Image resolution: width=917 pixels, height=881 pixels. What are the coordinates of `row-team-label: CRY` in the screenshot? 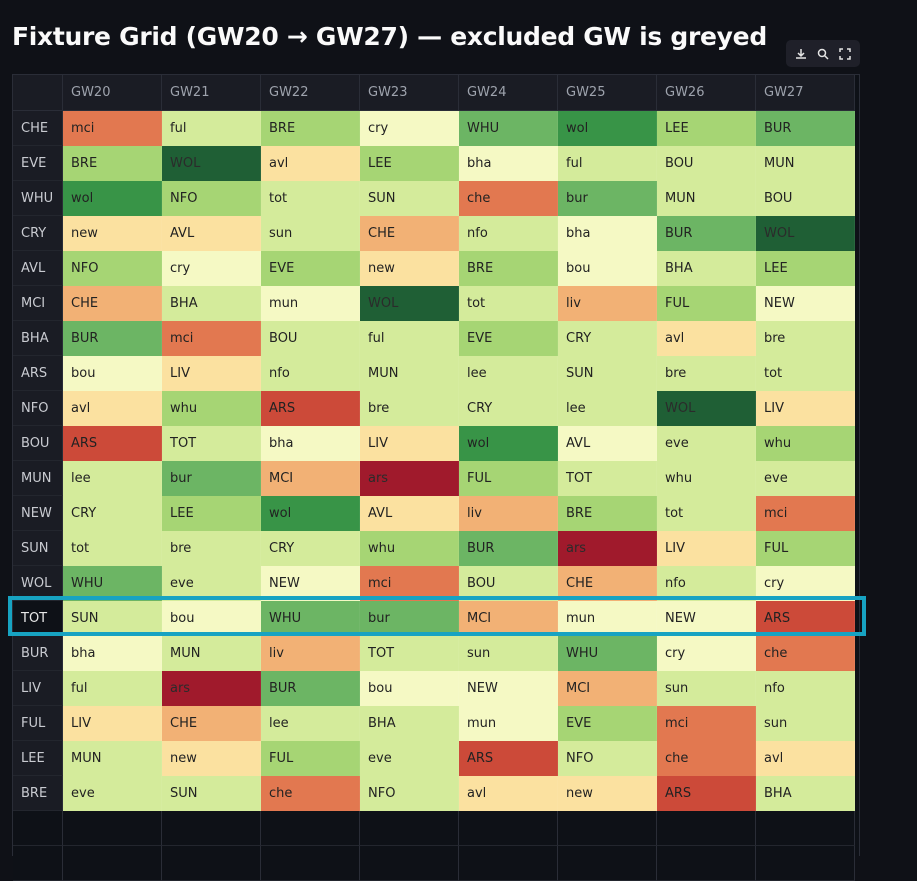 It's located at (38, 233).